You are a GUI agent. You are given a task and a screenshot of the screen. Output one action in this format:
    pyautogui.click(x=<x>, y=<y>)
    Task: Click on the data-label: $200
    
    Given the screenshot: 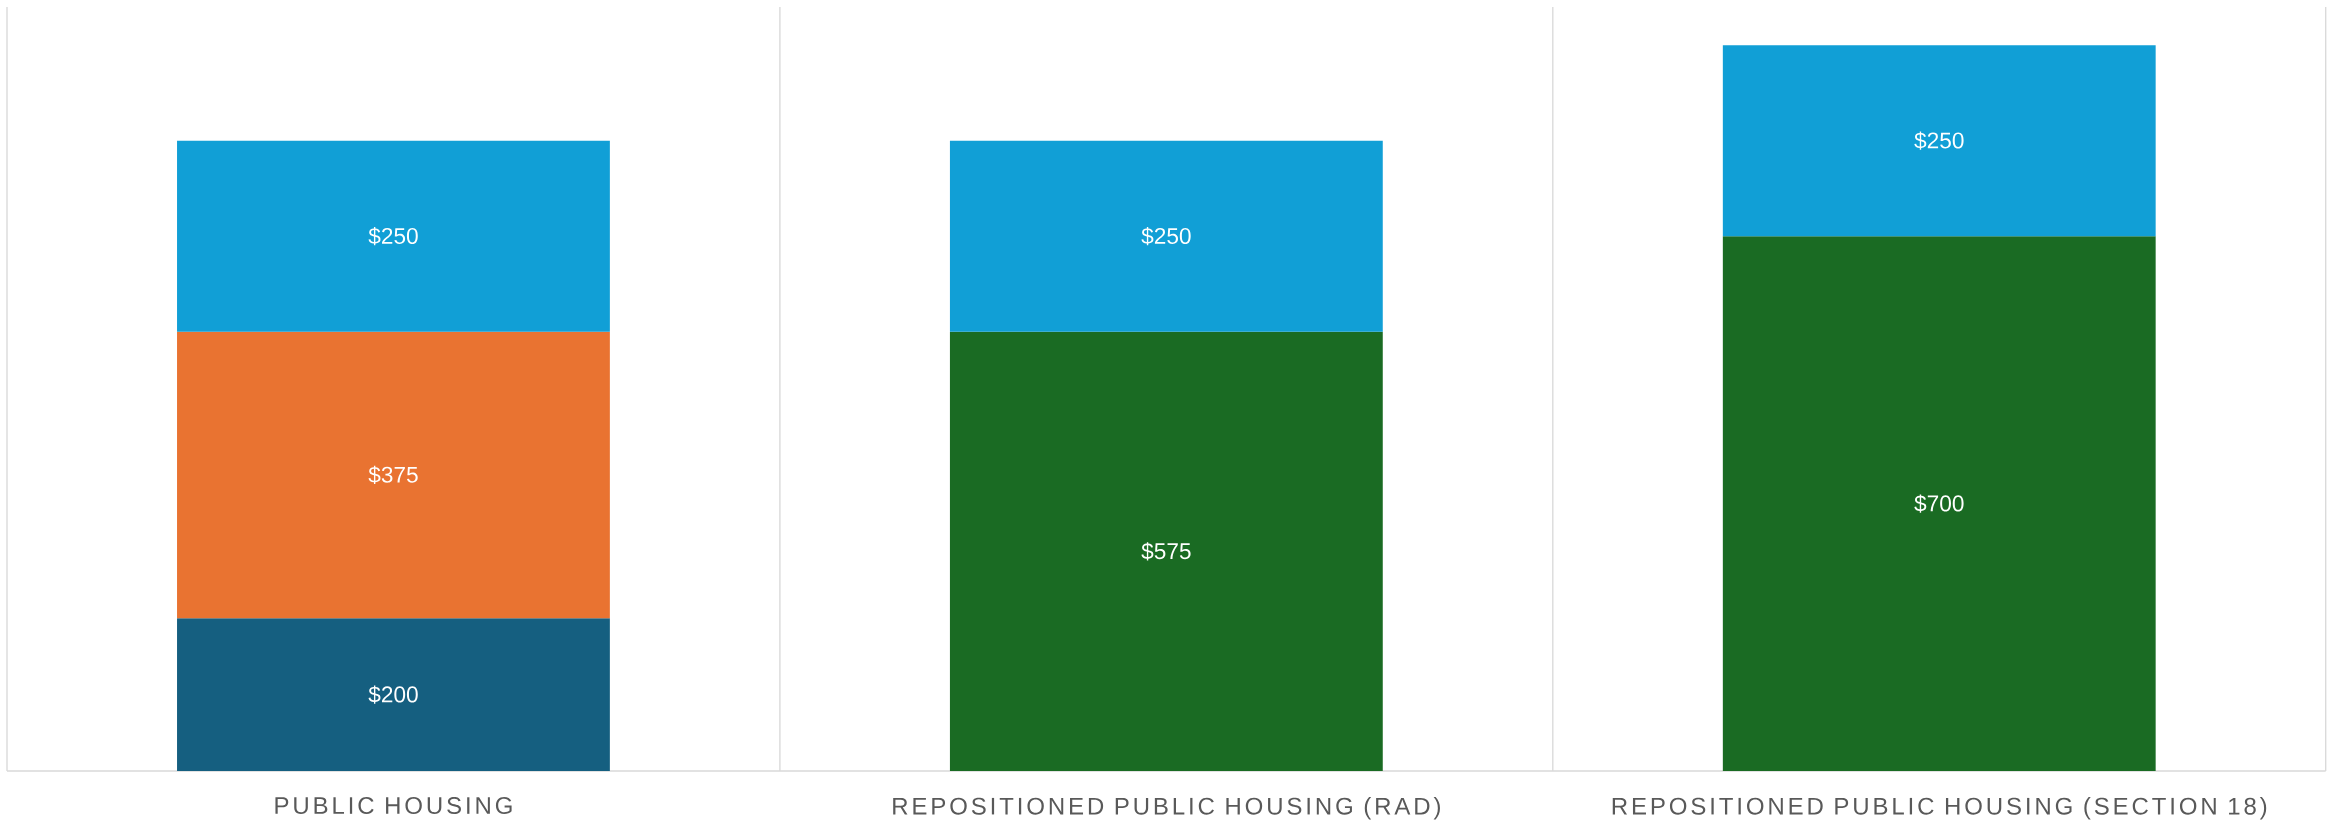 What is the action you would take?
    pyautogui.click(x=393, y=694)
    